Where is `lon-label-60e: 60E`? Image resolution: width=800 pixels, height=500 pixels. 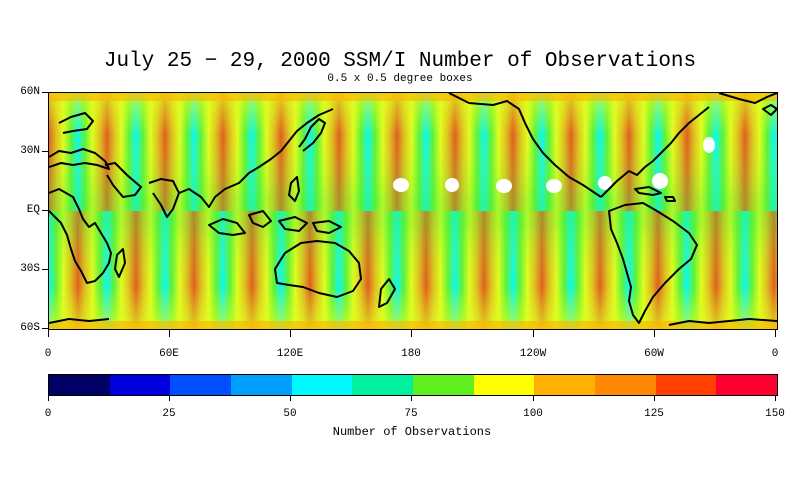
lon-label-60e: 60E is located at coordinates (169, 354).